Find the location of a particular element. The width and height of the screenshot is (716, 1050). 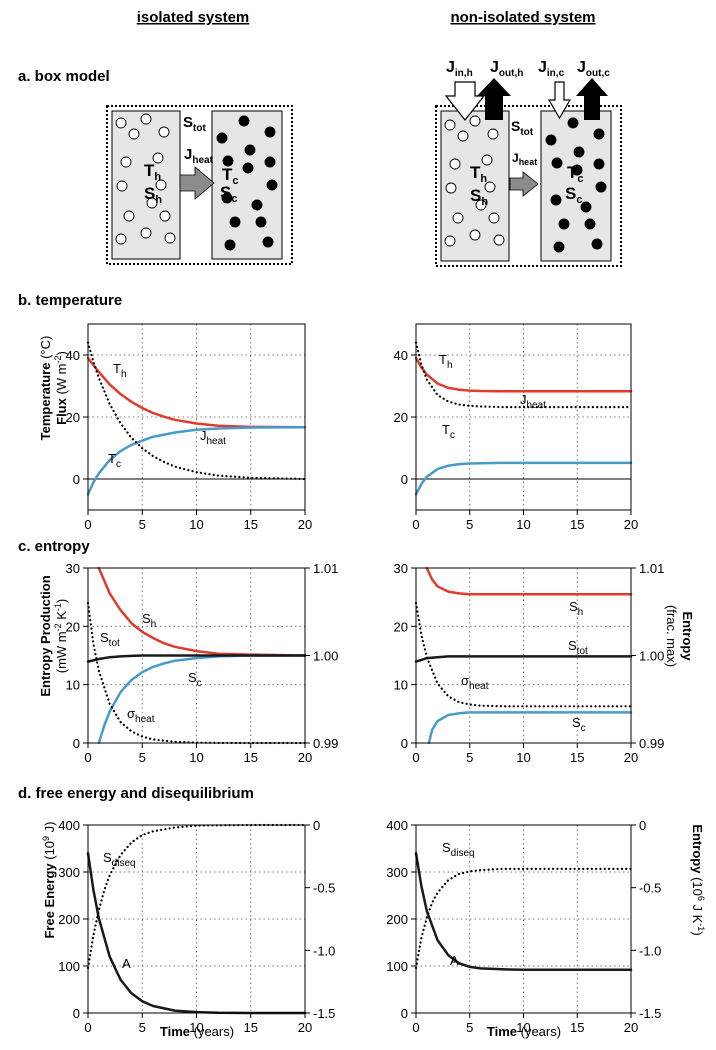

series-line--heat is located at coordinates (523, 654).